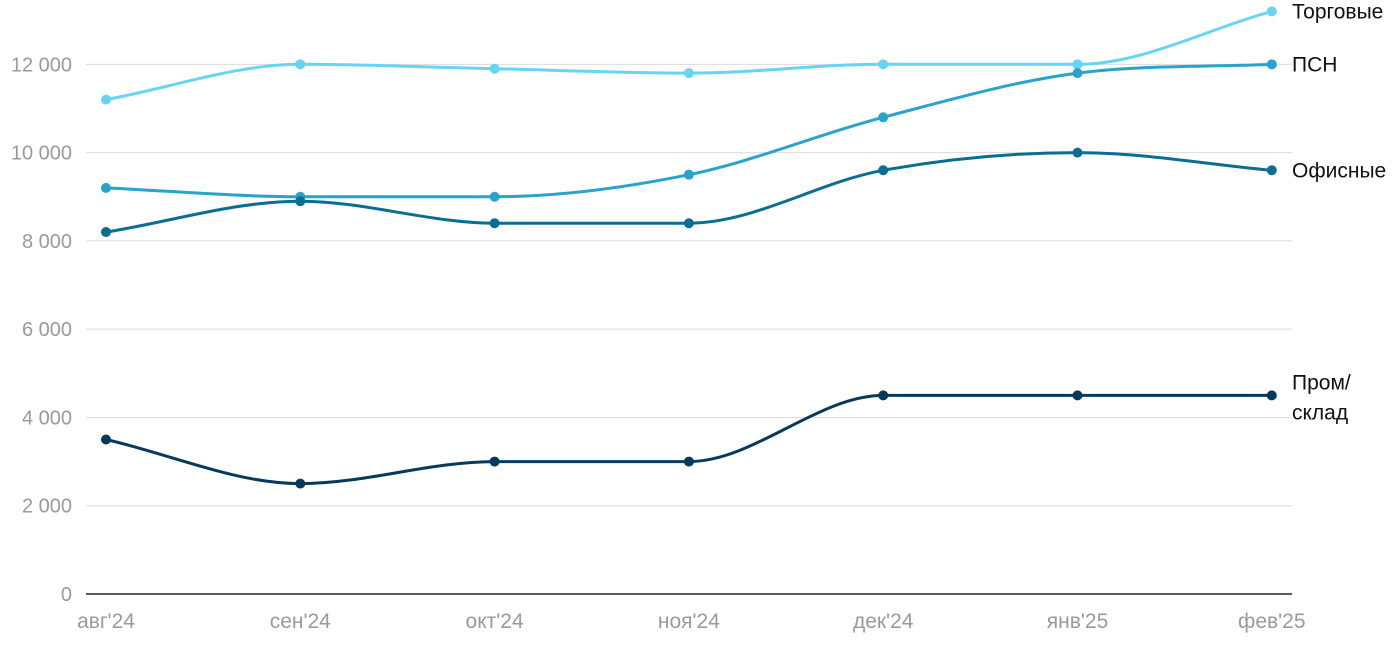  Describe the element at coordinates (1339, 212) in the screenshot. I see `series-labels: Торговые ПСН Офисные Пром/склад` at that location.